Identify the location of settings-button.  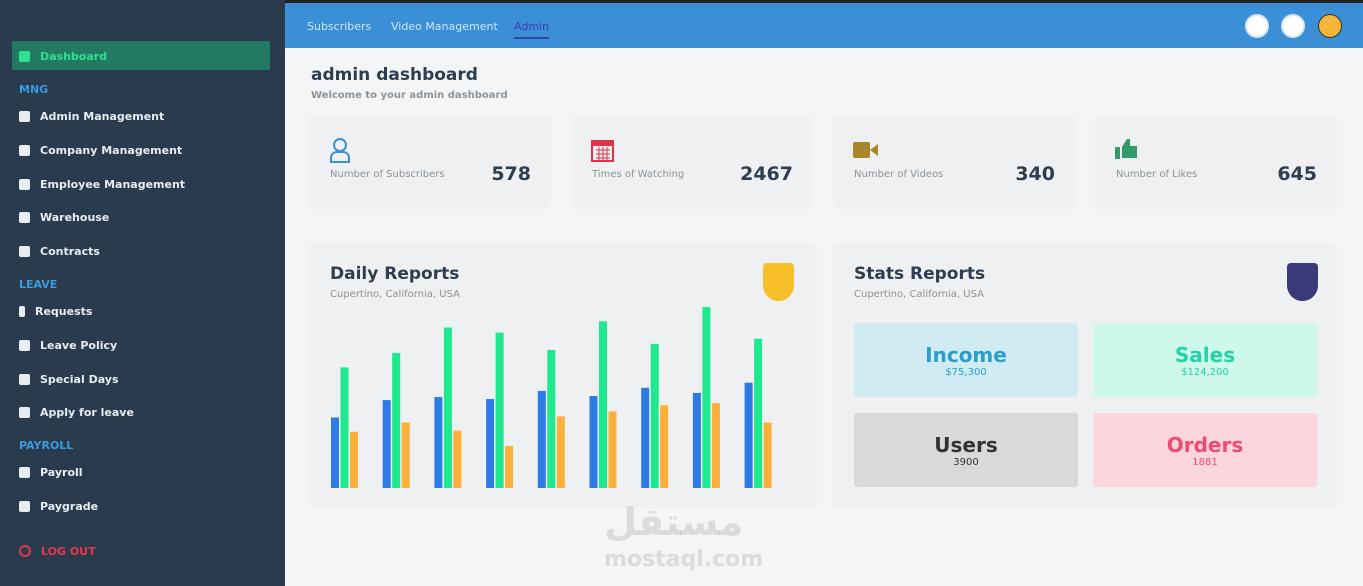
(1293, 26).